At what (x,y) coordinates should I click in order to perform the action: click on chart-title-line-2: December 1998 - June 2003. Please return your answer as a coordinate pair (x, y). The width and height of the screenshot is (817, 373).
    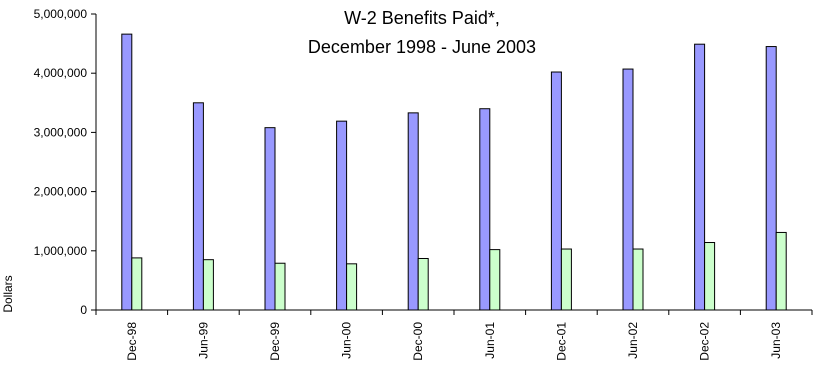
    Looking at the image, I should click on (422, 47).